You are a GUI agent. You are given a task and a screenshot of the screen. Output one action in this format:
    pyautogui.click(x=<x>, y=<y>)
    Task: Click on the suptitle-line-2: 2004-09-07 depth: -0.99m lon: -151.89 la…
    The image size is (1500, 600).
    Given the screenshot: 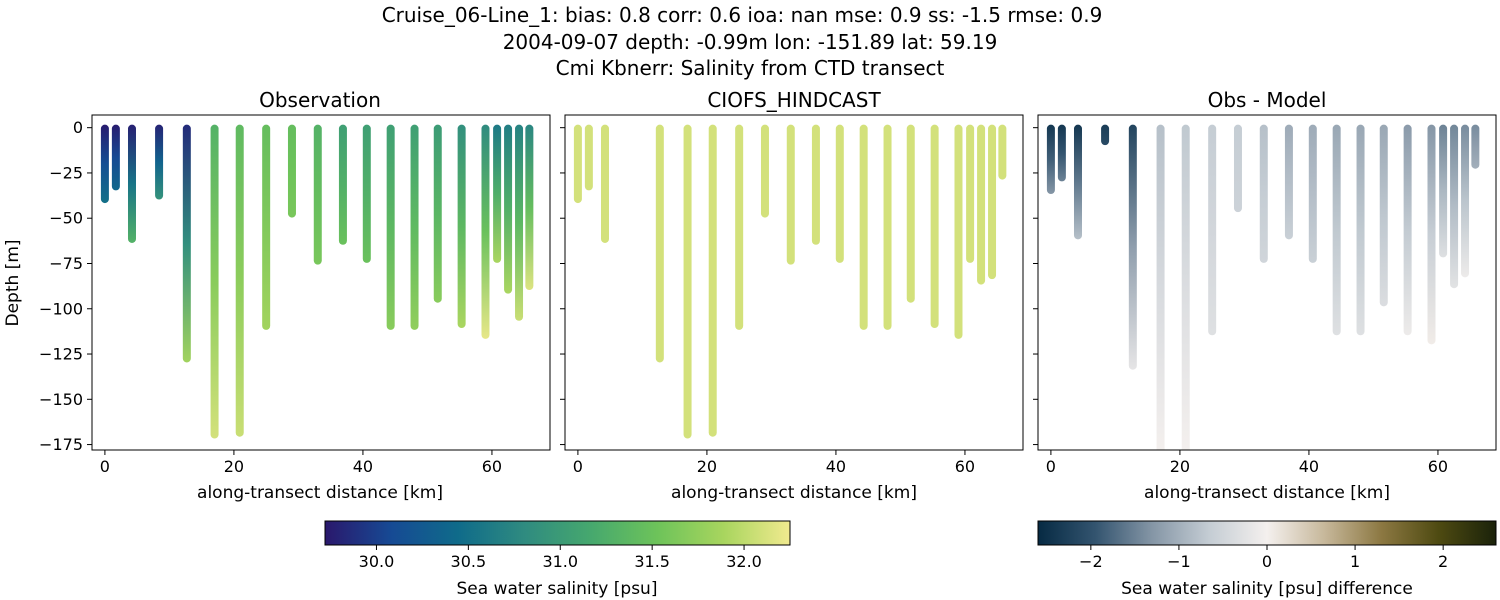 What is the action you would take?
    pyautogui.click(x=750, y=42)
    